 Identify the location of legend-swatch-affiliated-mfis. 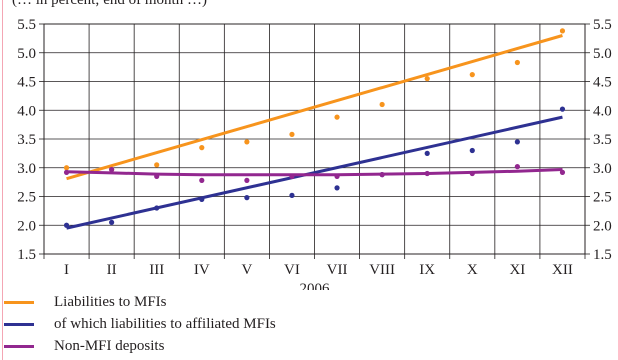
(19, 324).